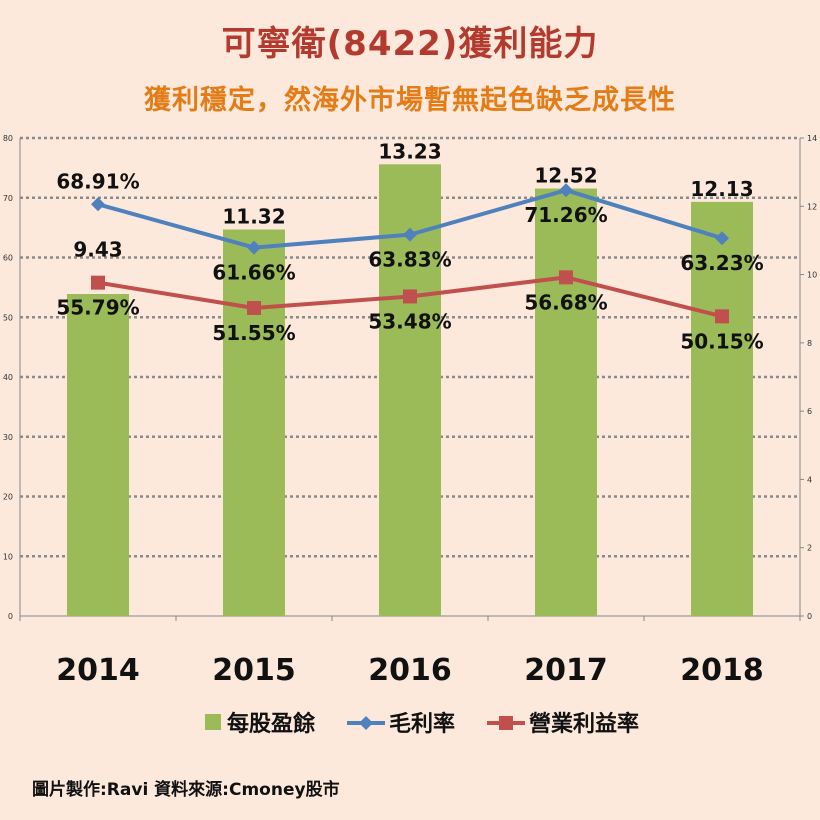 Image resolution: width=820 pixels, height=820 pixels. Describe the element at coordinates (271, 724) in the screenshot. I see `legend-label: 每股盈餘` at that location.